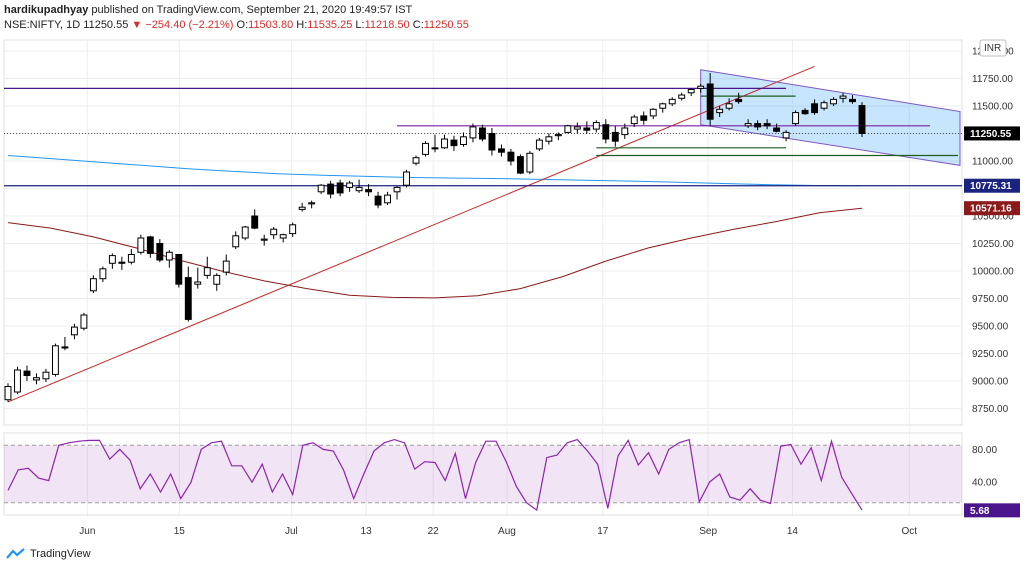  Describe the element at coordinates (418, 25) in the screenshot. I see `c-label: C:` at that location.